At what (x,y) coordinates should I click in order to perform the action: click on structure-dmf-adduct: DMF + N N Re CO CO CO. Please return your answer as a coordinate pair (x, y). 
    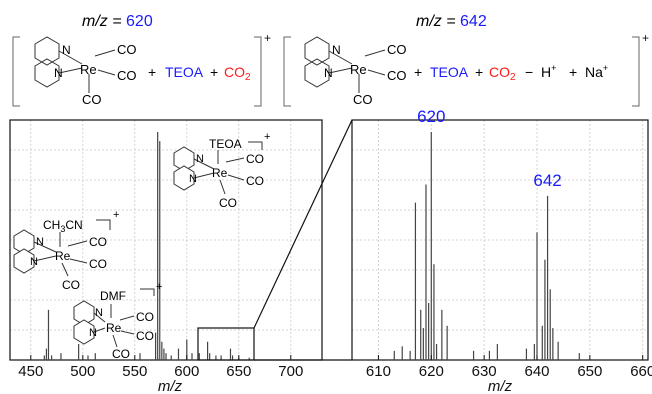
    Looking at the image, I should click on (117, 321).